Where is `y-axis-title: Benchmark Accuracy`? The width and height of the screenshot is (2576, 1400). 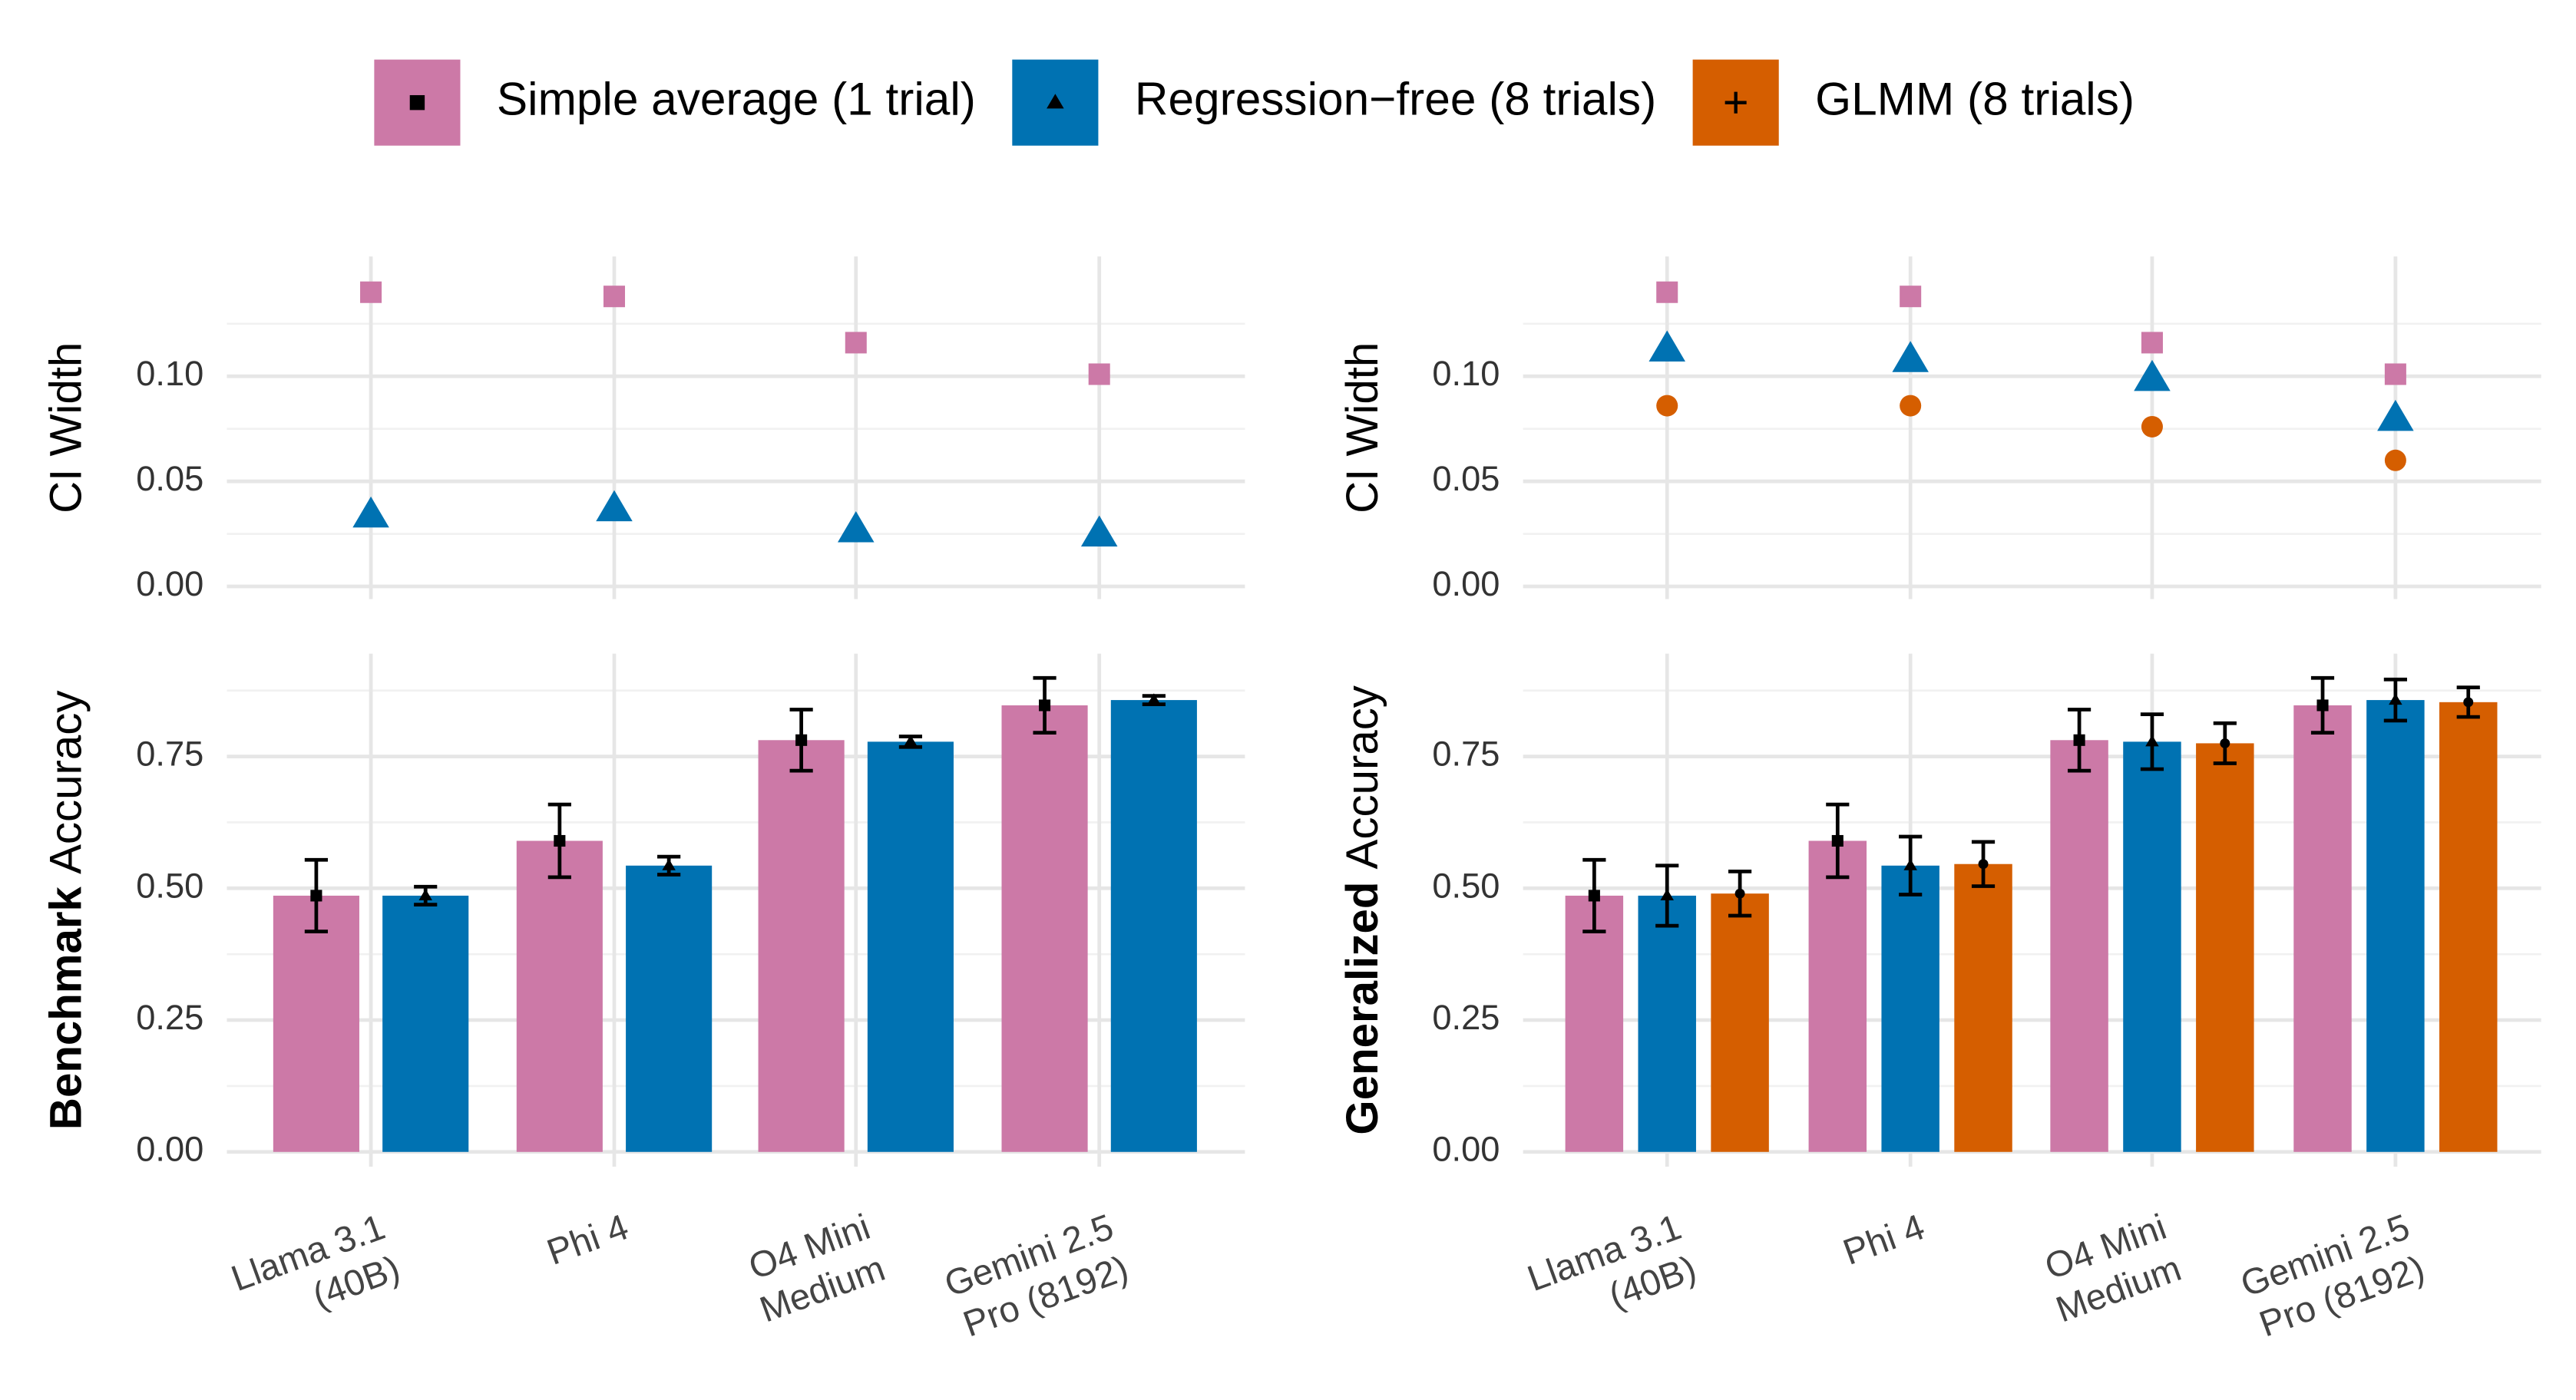
y-axis-title: Benchmark Accuracy is located at coordinates (66, 911).